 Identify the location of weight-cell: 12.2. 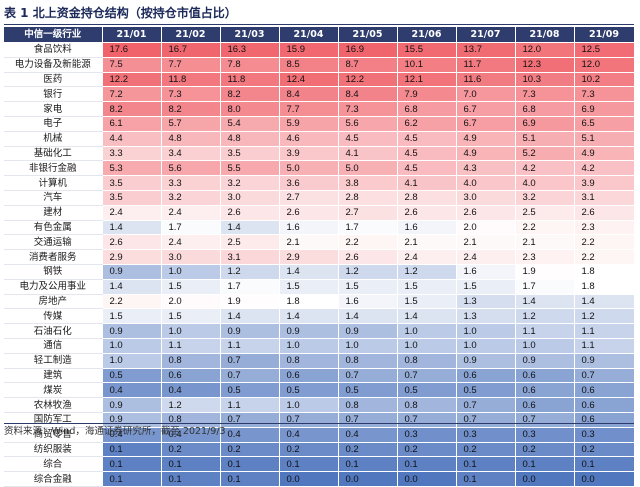
(368, 80).